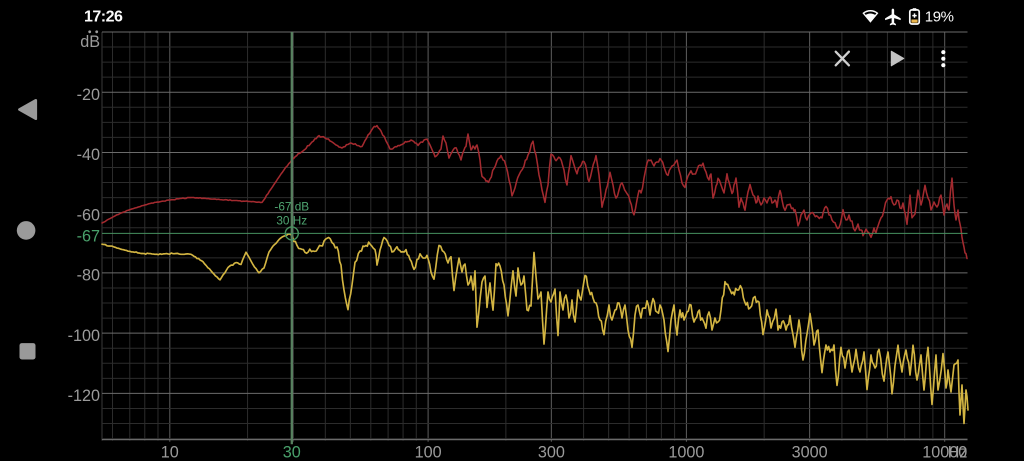 The height and width of the screenshot is (461, 1024). What do you see at coordinates (88, 215) in the screenshot?
I see `svg-text: -60` at bounding box center [88, 215].